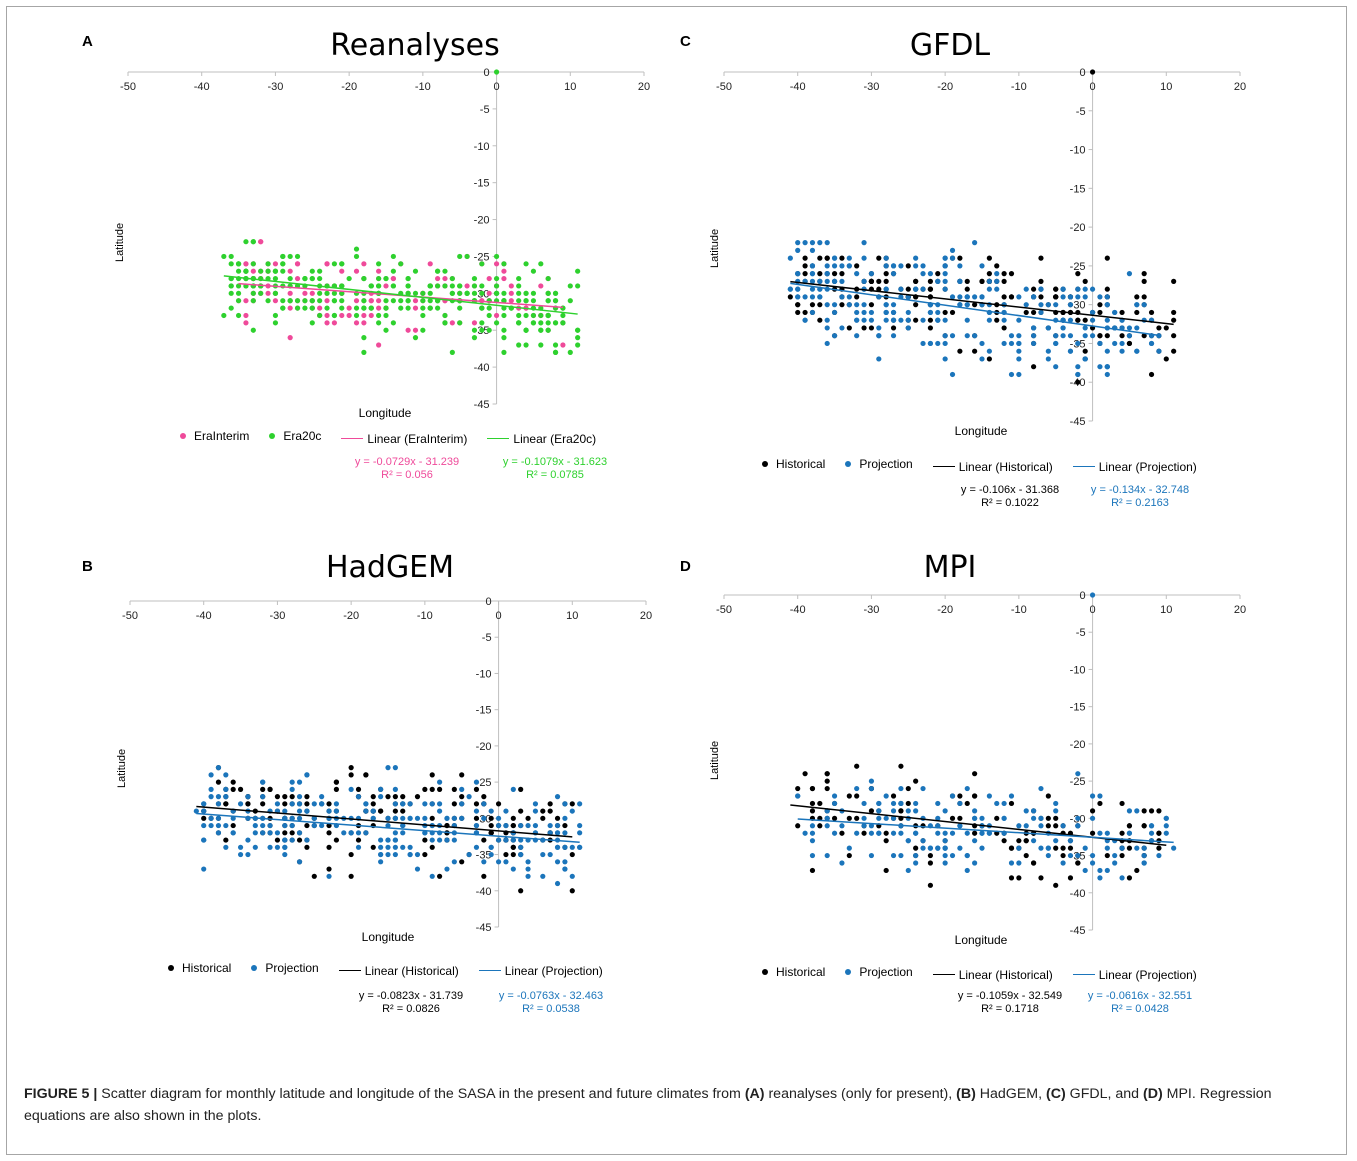 The height and width of the screenshot is (1161, 1357). Describe the element at coordinates (945, 87) in the screenshot. I see `x-tick-label: -20` at that location.